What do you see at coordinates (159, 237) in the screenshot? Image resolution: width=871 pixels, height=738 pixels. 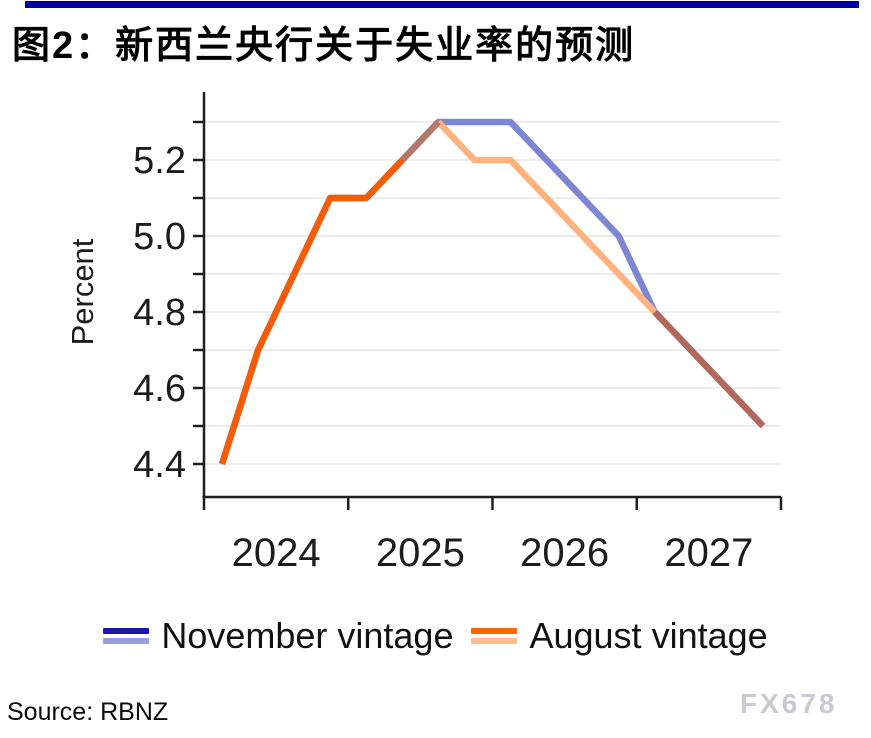 I see `y-tick-label: 5.0` at bounding box center [159, 237].